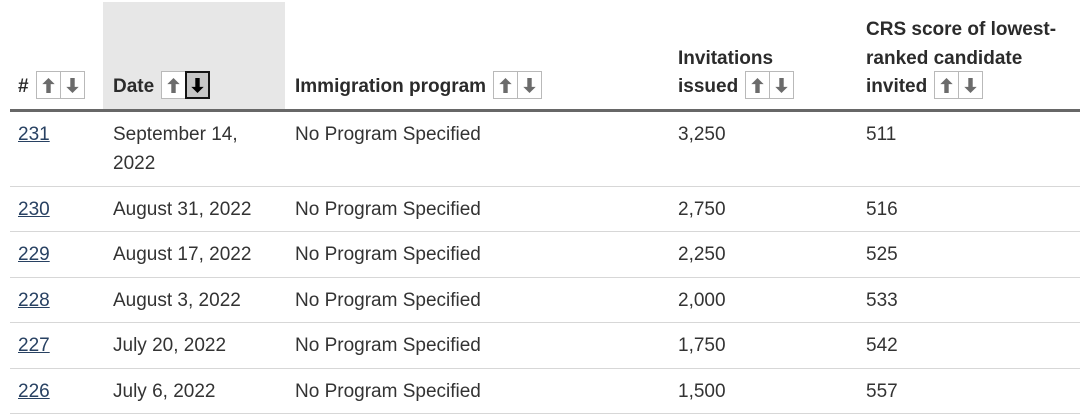 The width and height of the screenshot is (1080, 414). What do you see at coordinates (34, 346) in the screenshot?
I see `draw-number-link: 227` at bounding box center [34, 346].